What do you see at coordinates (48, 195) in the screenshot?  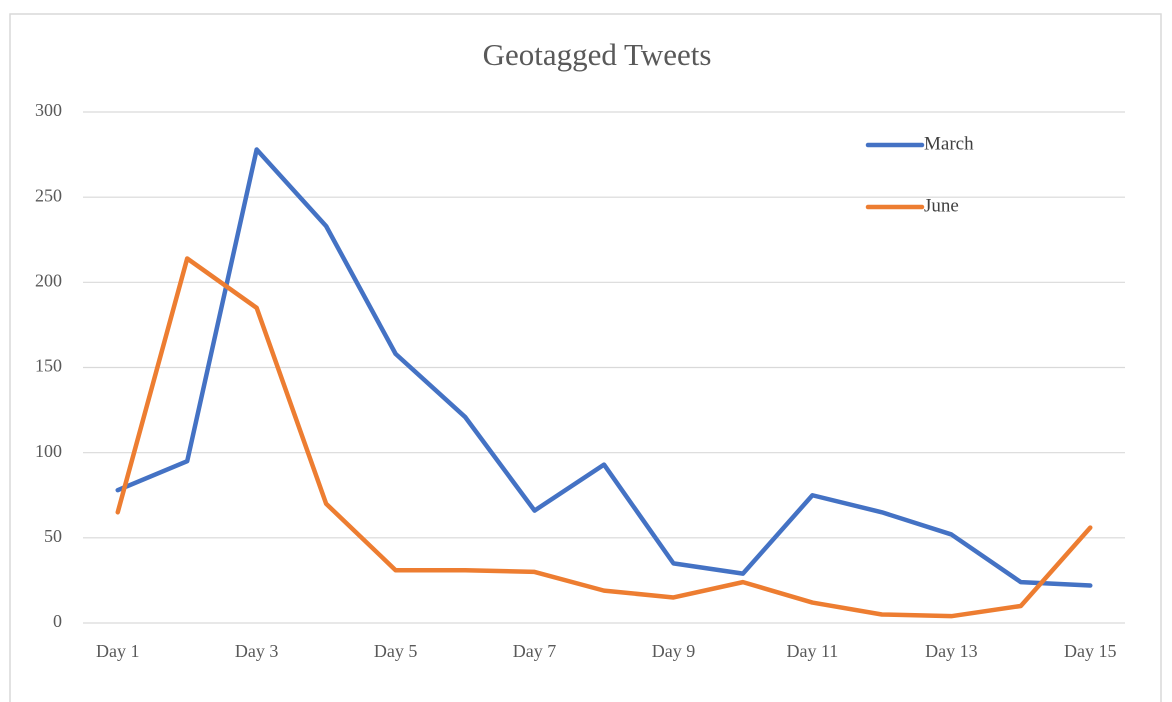 I see `y-tick-label: 250` at bounding box center [48, 195].